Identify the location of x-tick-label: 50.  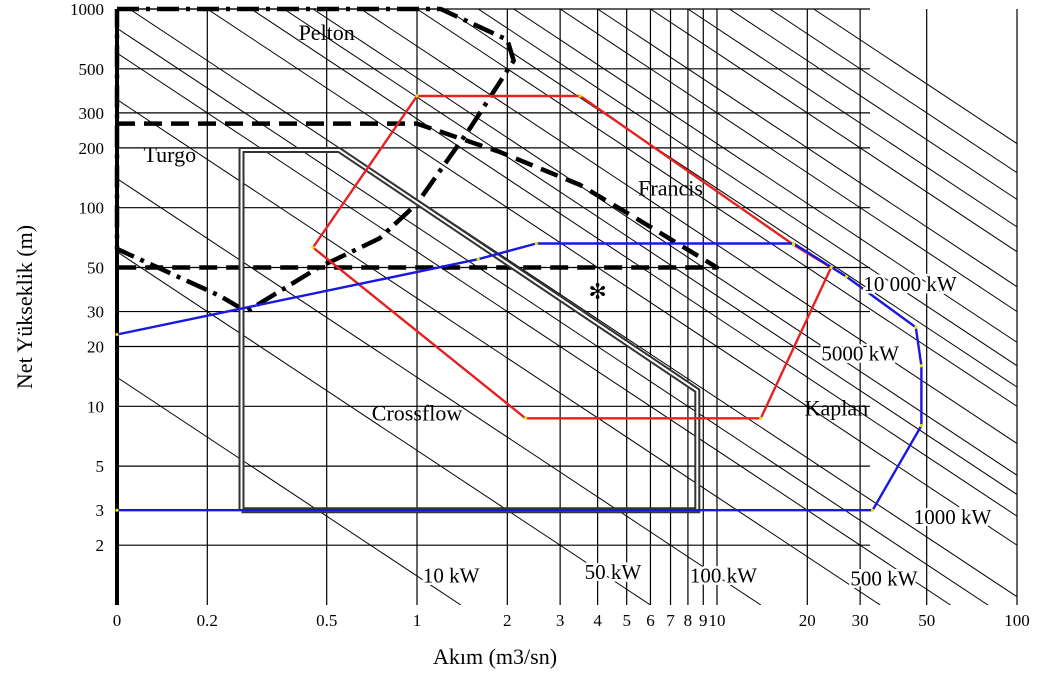
(926, 620).